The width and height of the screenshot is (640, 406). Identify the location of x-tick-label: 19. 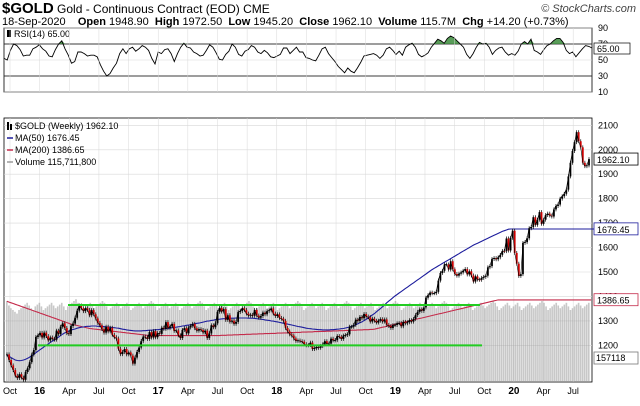
(396, 391).